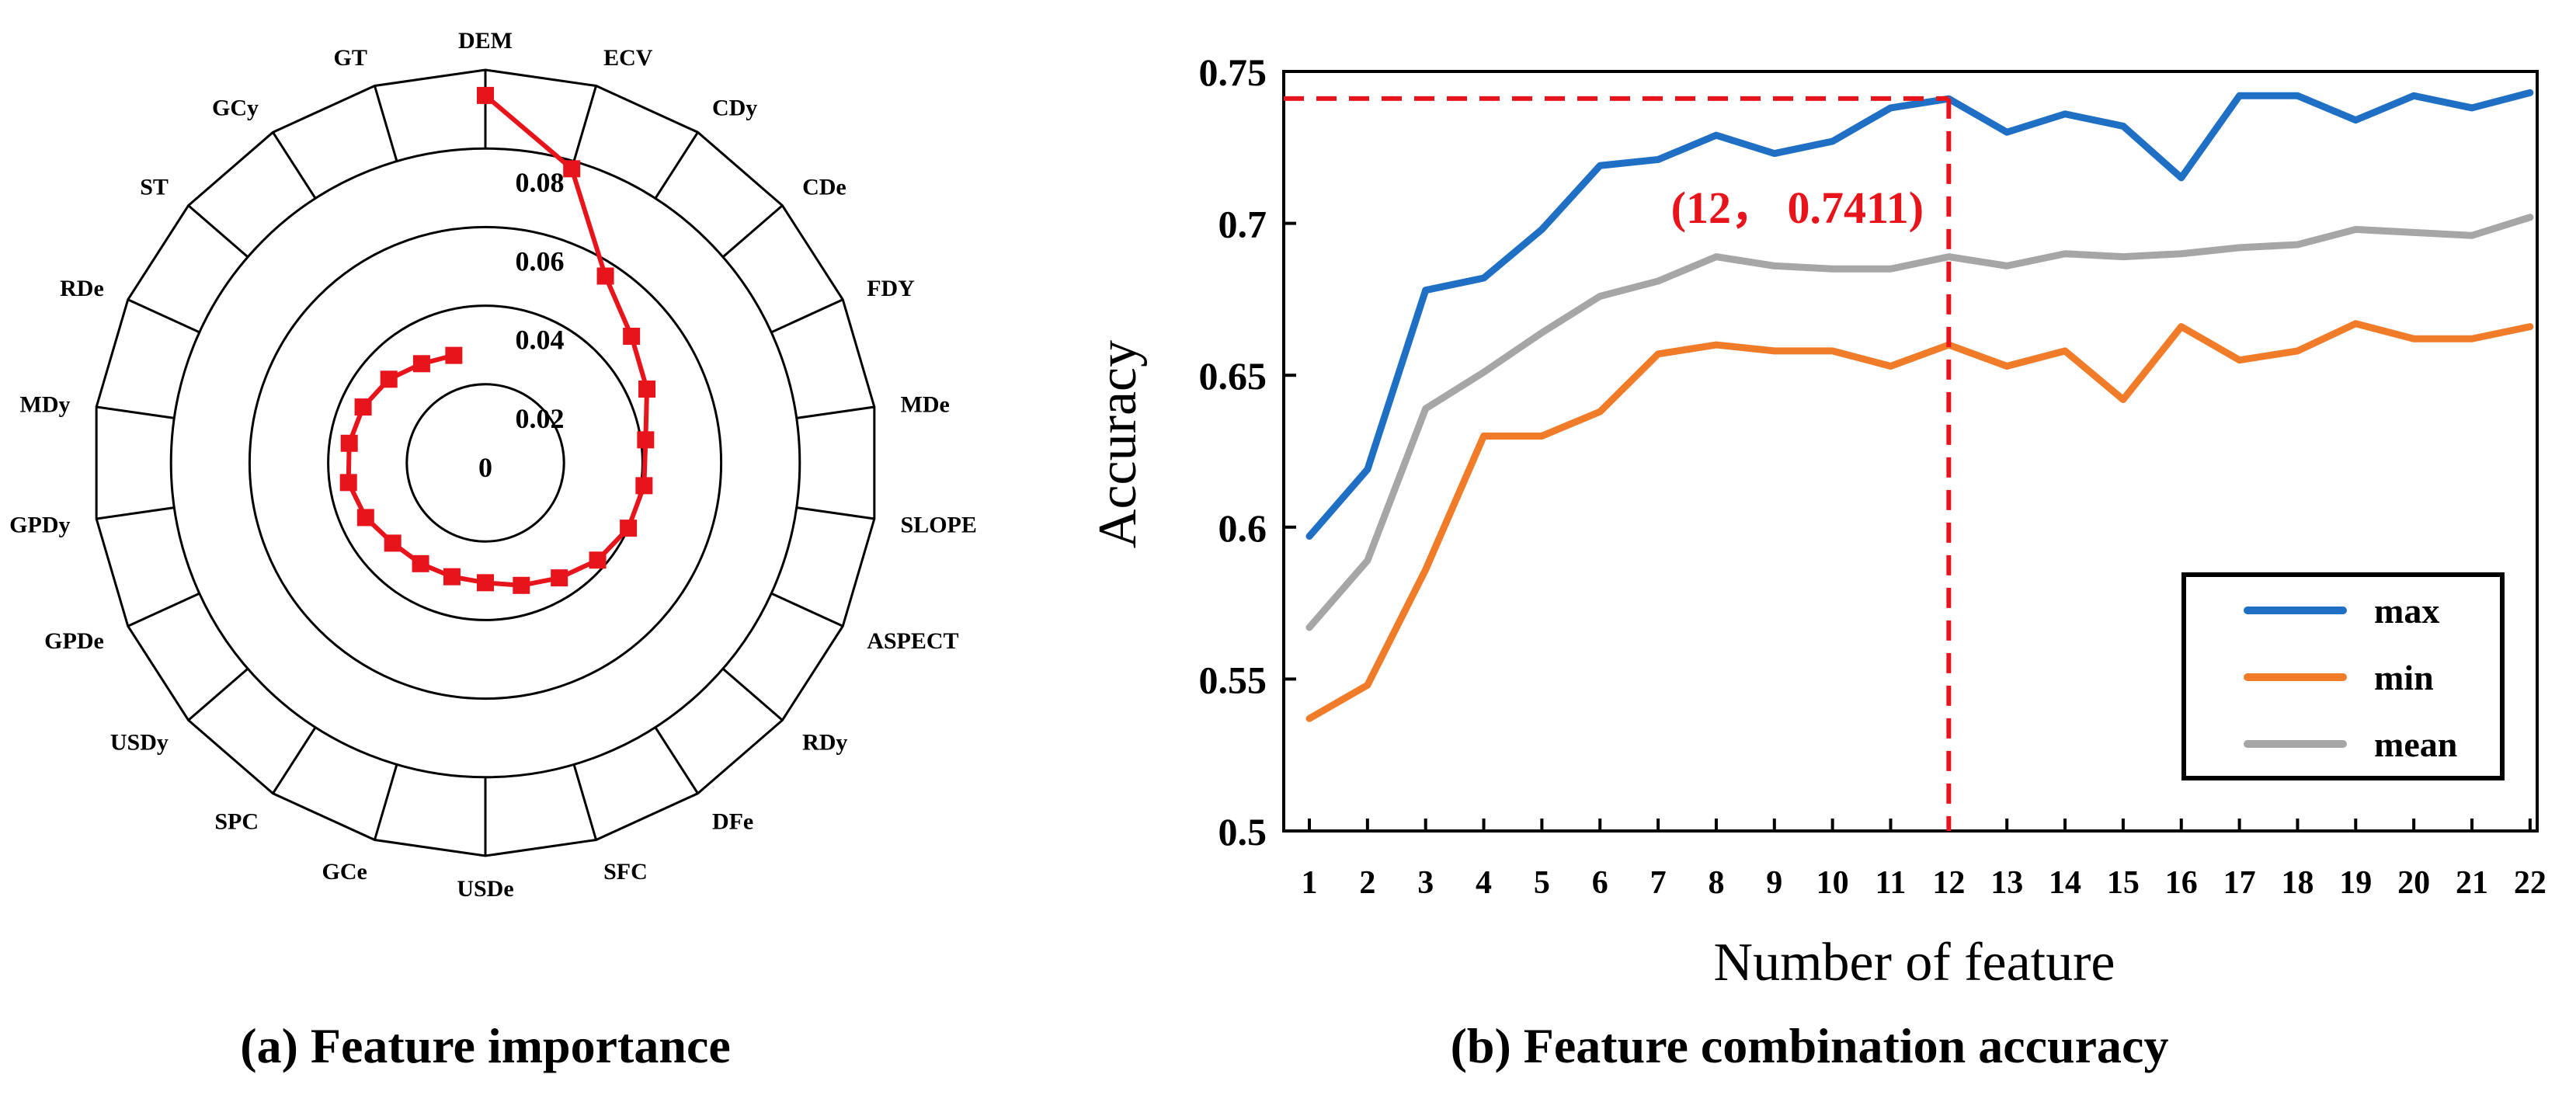  What do you see at coordinates (540, 260) in the screenshot?
I see `radar-ring-label: 0.06` at bounding box center [540, 260].